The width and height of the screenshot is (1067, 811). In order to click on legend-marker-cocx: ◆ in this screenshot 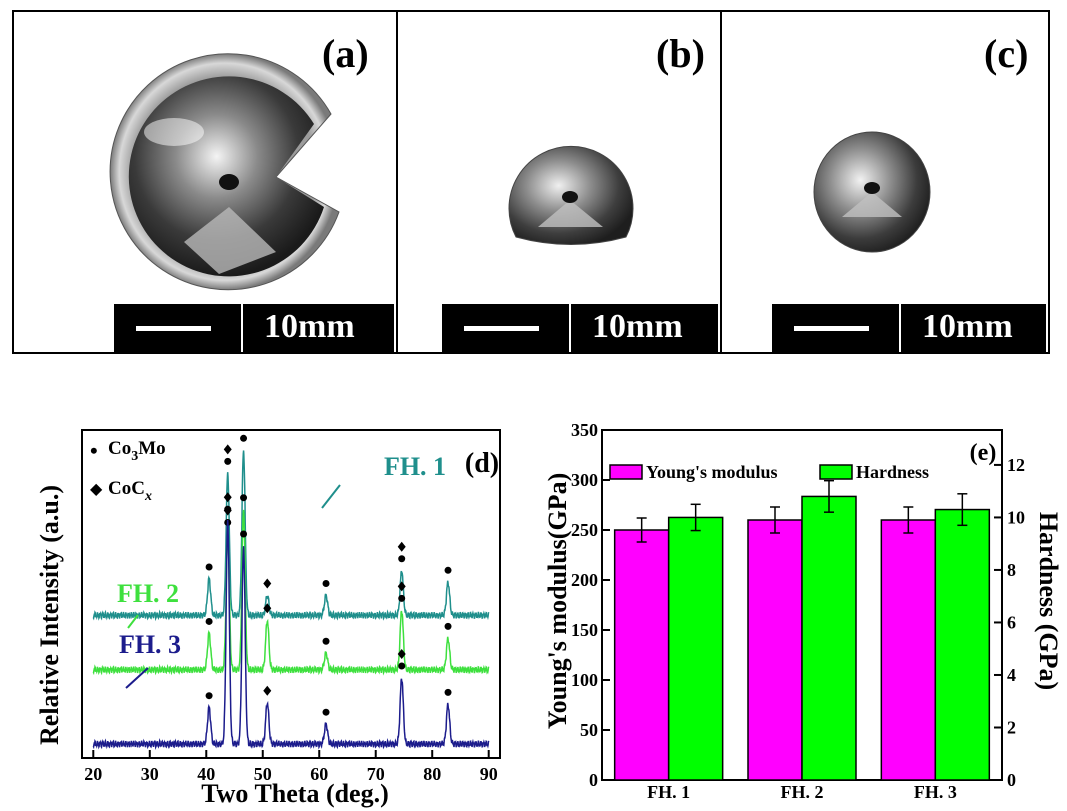, I will do `click(96, 489)`.